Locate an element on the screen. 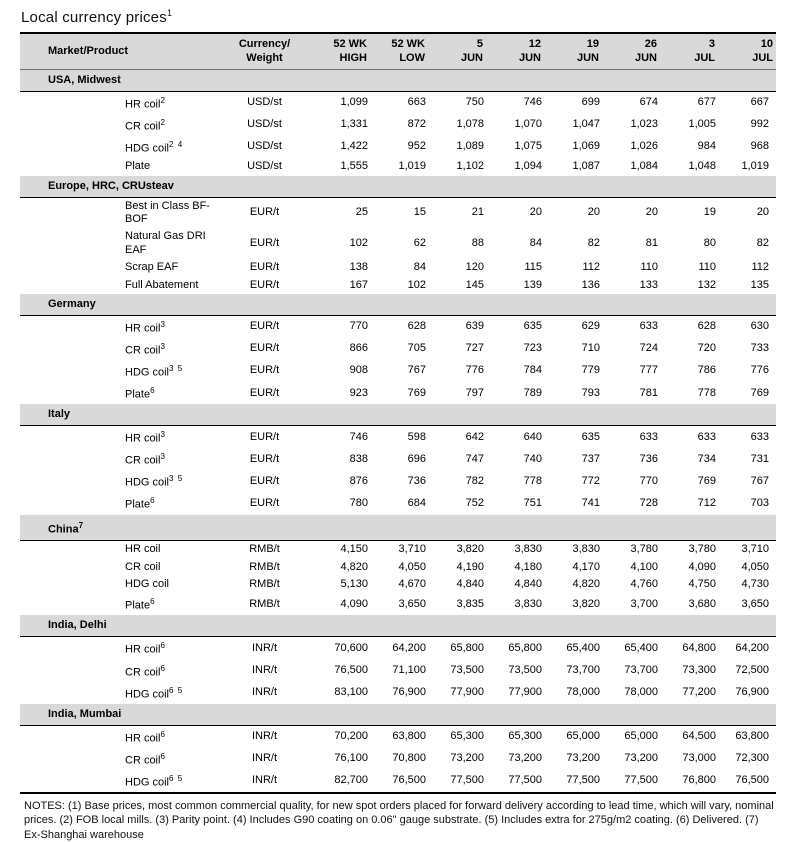 Image resolution: width=792 pixels, height=842 pixels. column-header-line1: 3 is located at coordinates (711, 44).